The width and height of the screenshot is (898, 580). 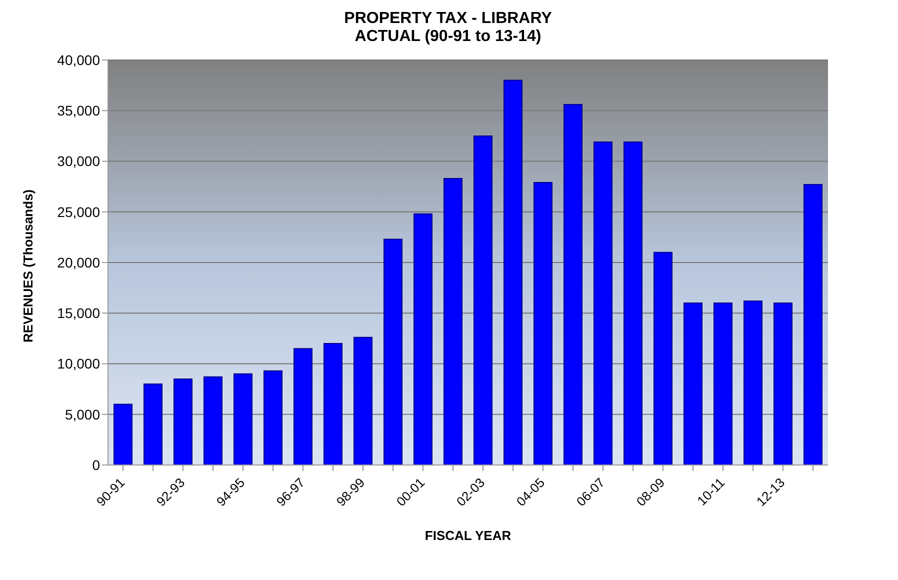 What do you see at coordinates (78, 161) in the screenshot?
I see `y-tick-label: 30,000` at bounding box center [78, 161].